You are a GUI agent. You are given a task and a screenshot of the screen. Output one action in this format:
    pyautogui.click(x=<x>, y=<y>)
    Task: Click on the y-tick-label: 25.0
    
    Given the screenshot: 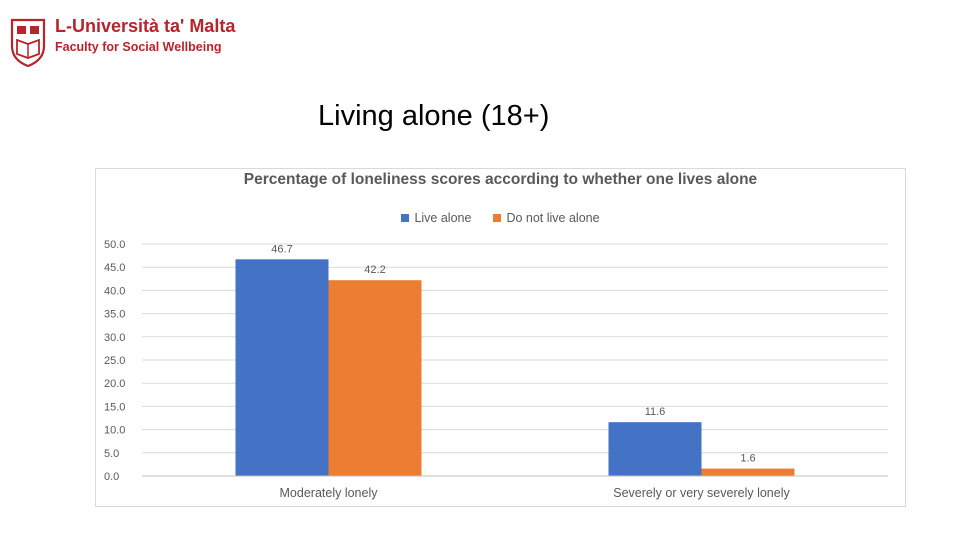 What is the action you would take?
    pyautogui.click(x=114, y=361)
    